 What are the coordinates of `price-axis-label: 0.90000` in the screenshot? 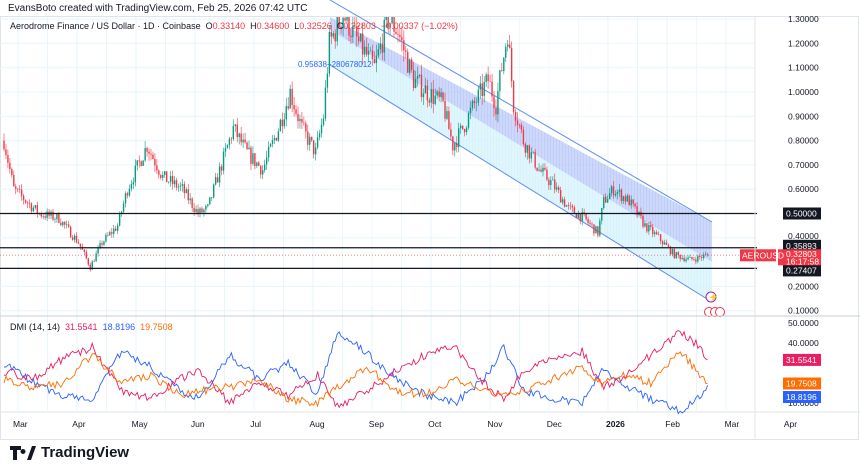 It's located at (803, 116).